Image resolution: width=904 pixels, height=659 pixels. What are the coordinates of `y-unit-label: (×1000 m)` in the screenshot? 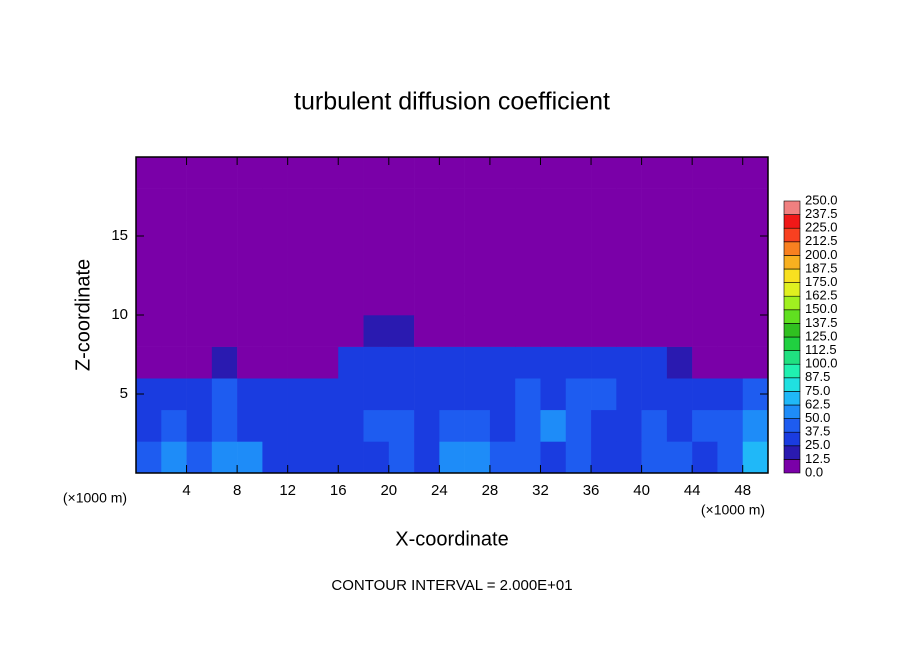 It's located at (95, 498).